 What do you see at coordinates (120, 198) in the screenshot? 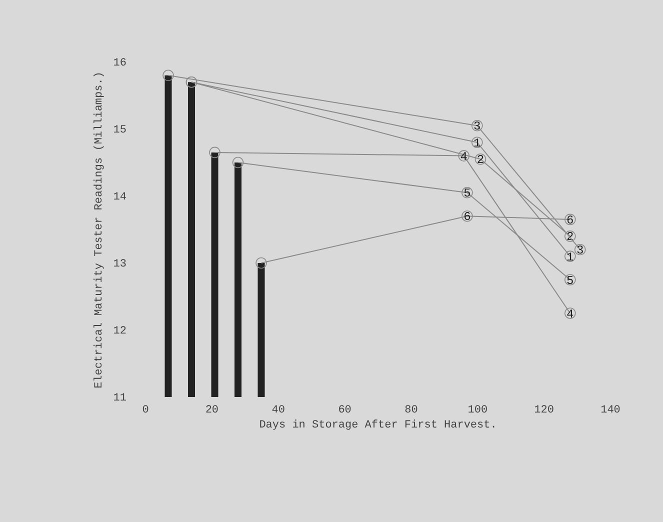
I see `y-tick-label: 14` at bounding box center [120, 198].